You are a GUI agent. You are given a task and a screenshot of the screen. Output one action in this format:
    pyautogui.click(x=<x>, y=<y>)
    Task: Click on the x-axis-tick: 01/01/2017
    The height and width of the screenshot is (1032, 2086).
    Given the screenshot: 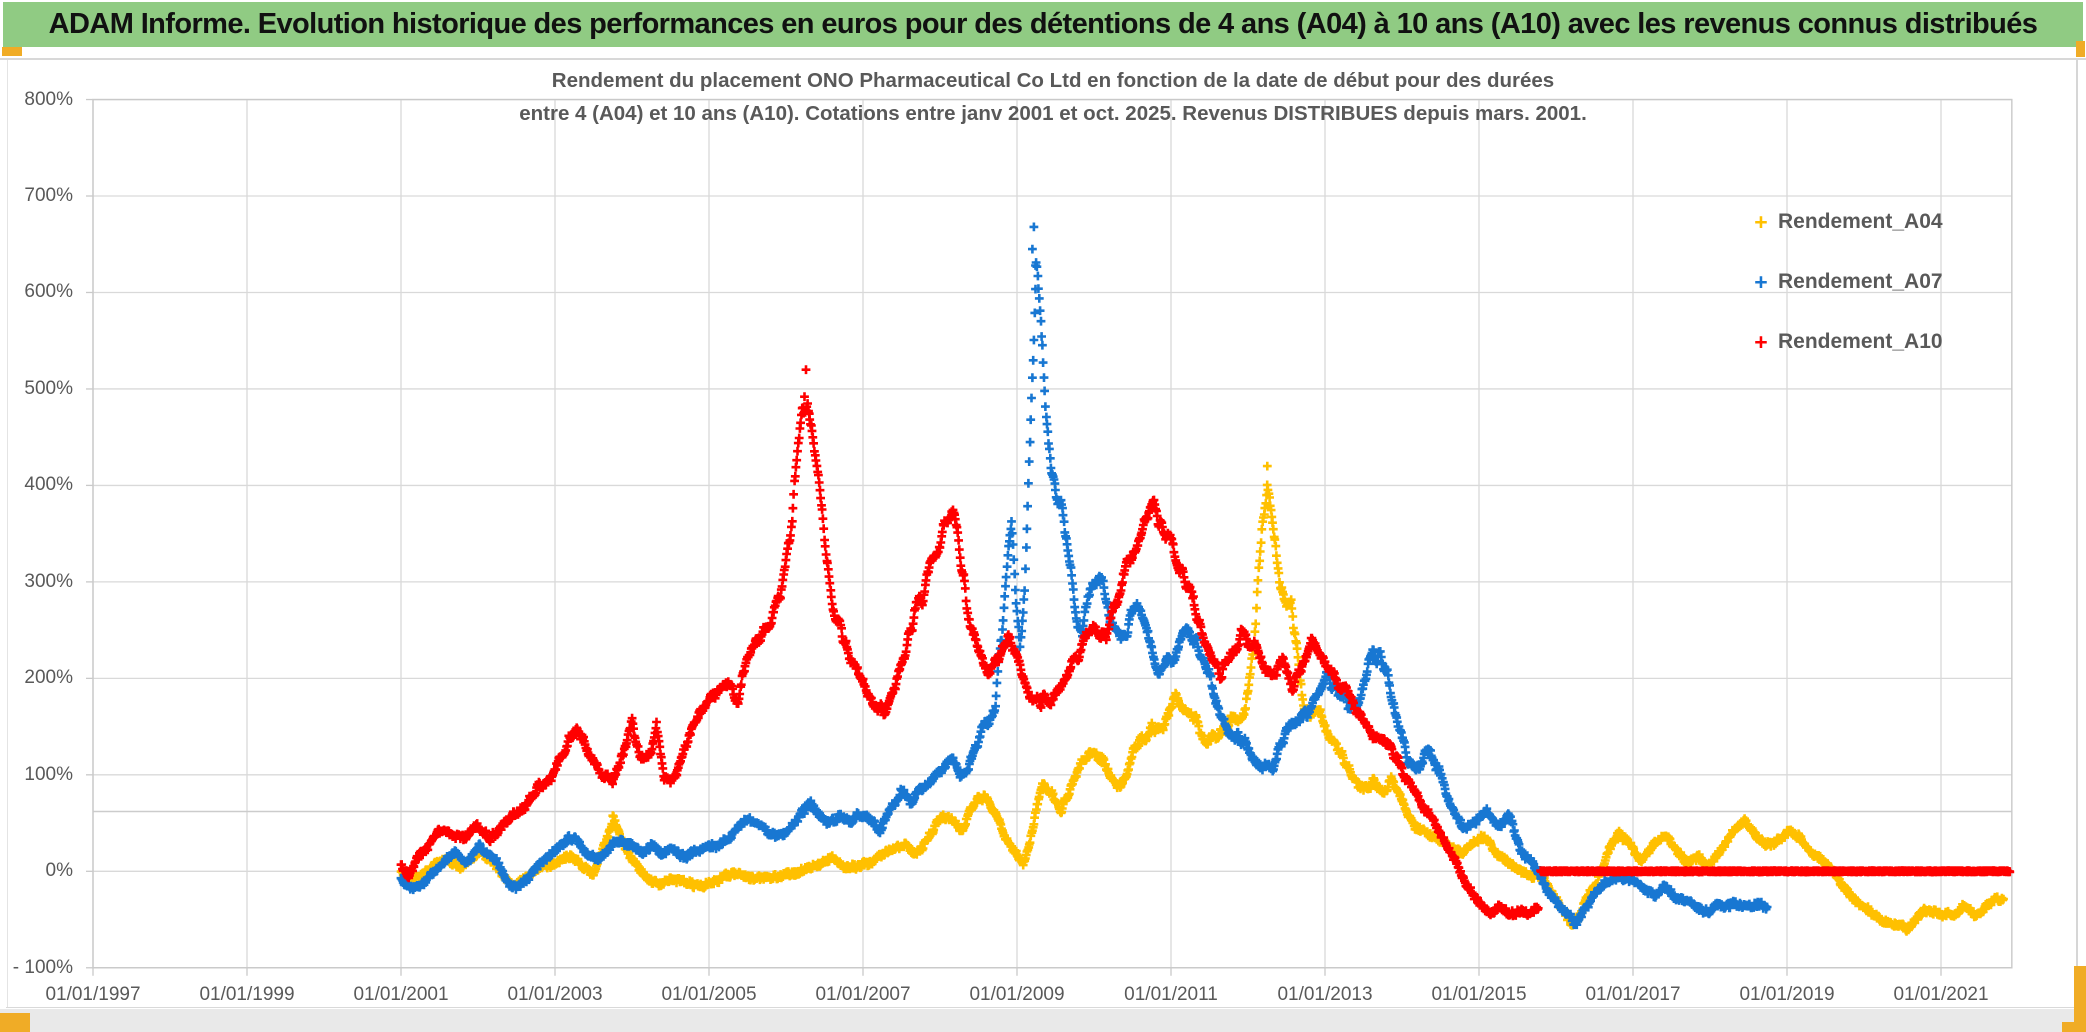 What is the action you would take?
    pyautogui.click(x=1633, y=994)
    